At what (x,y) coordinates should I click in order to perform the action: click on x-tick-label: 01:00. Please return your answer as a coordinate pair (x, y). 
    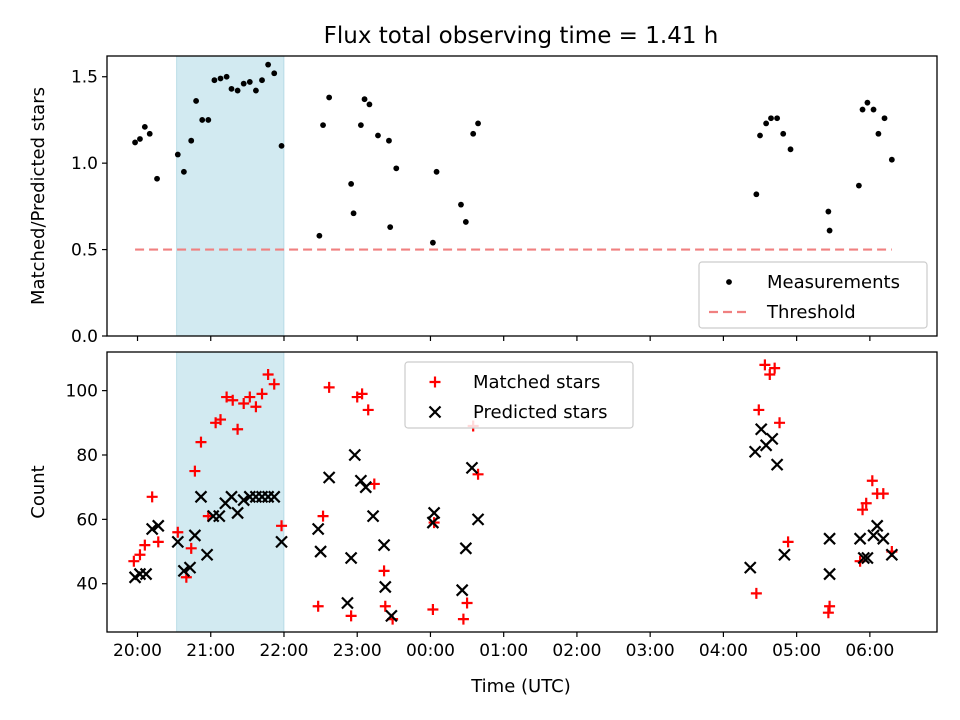
    Looking at the image, I should click on (503, 651).